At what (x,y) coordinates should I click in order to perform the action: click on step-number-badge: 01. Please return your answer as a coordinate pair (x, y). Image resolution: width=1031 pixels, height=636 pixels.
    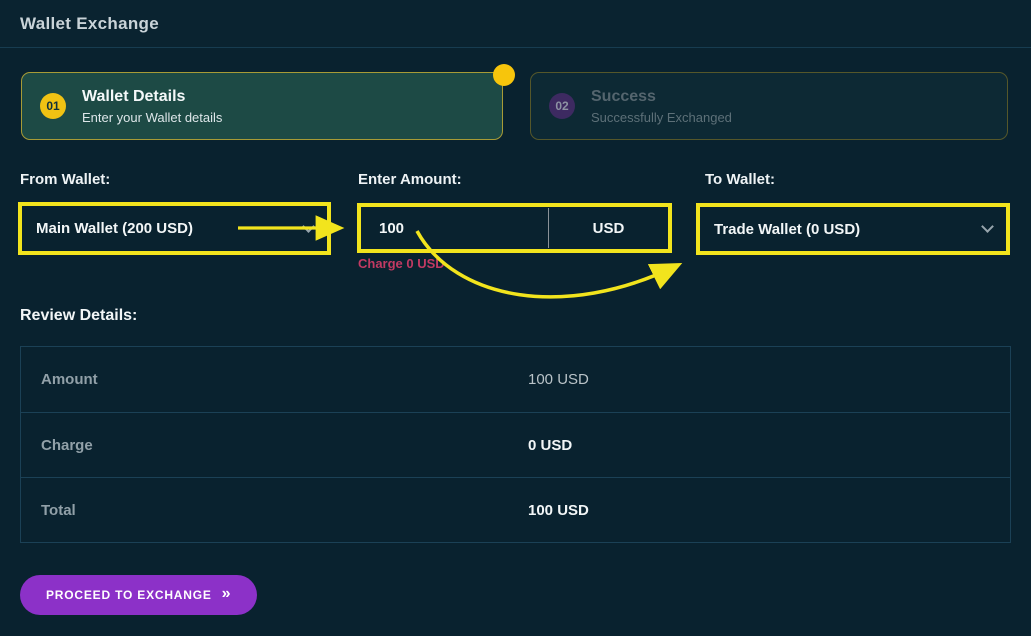
    Looking at the image, I should click on (53, 106).